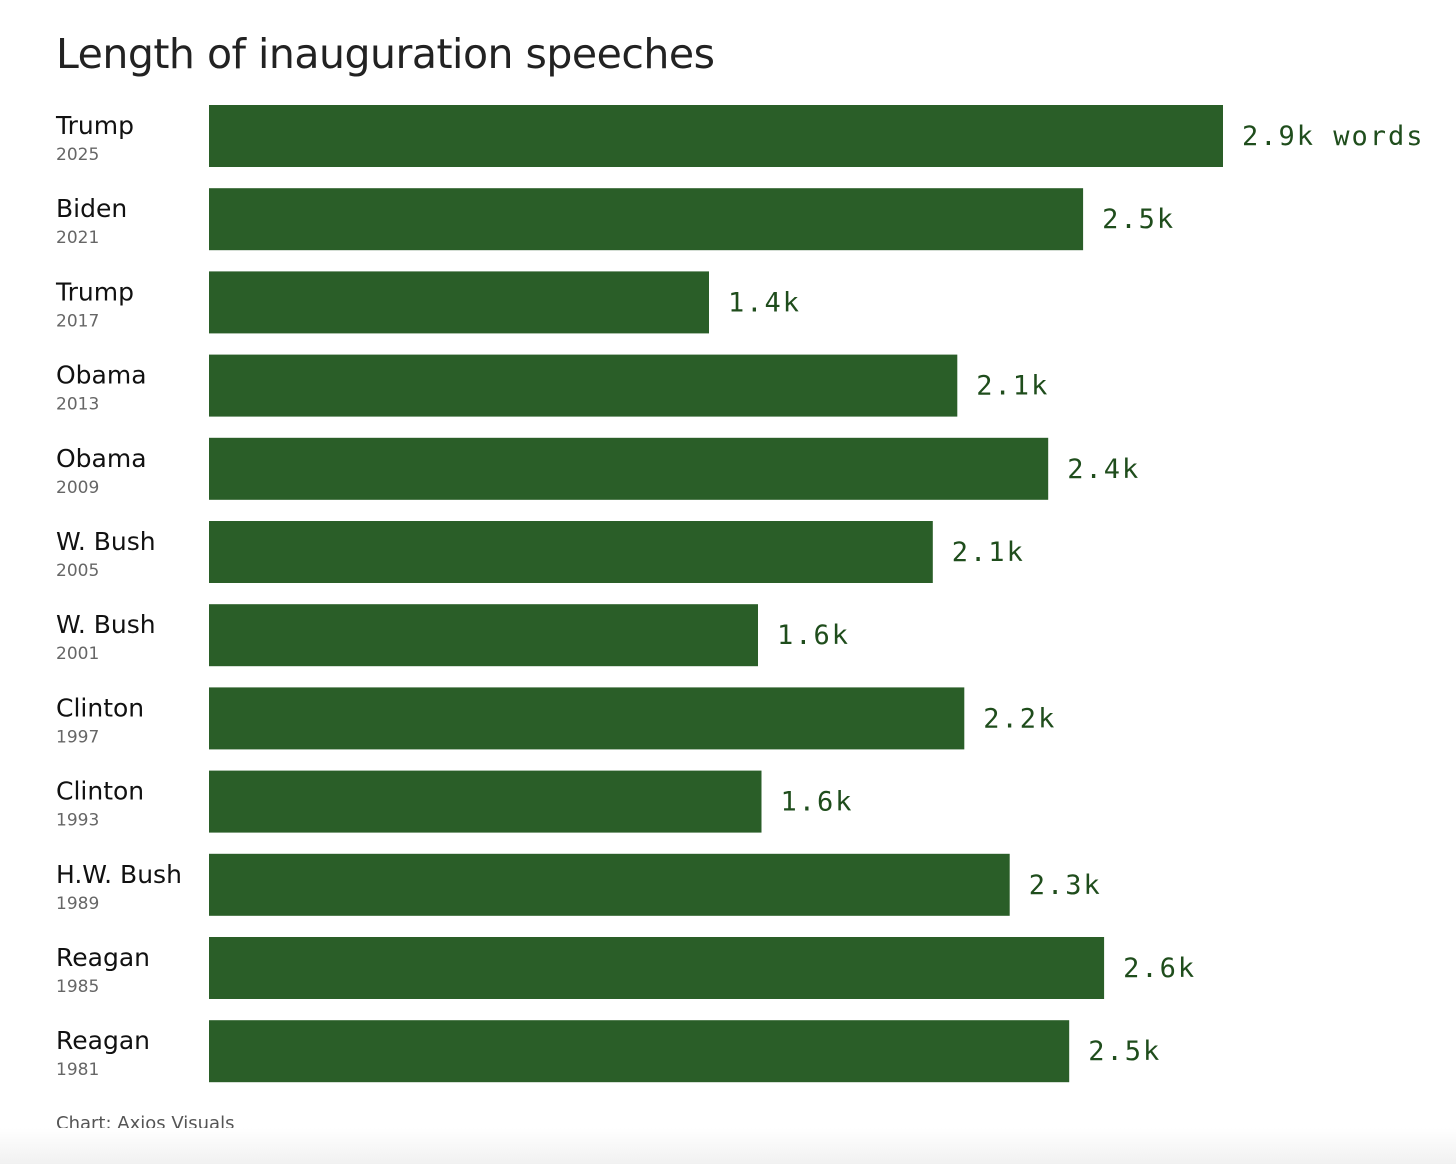 This screenshot has height=1164, width=1456. Describe the element at coordinates (764, 302) in the screenshot. I see `data-label: 1.4k` at that location.